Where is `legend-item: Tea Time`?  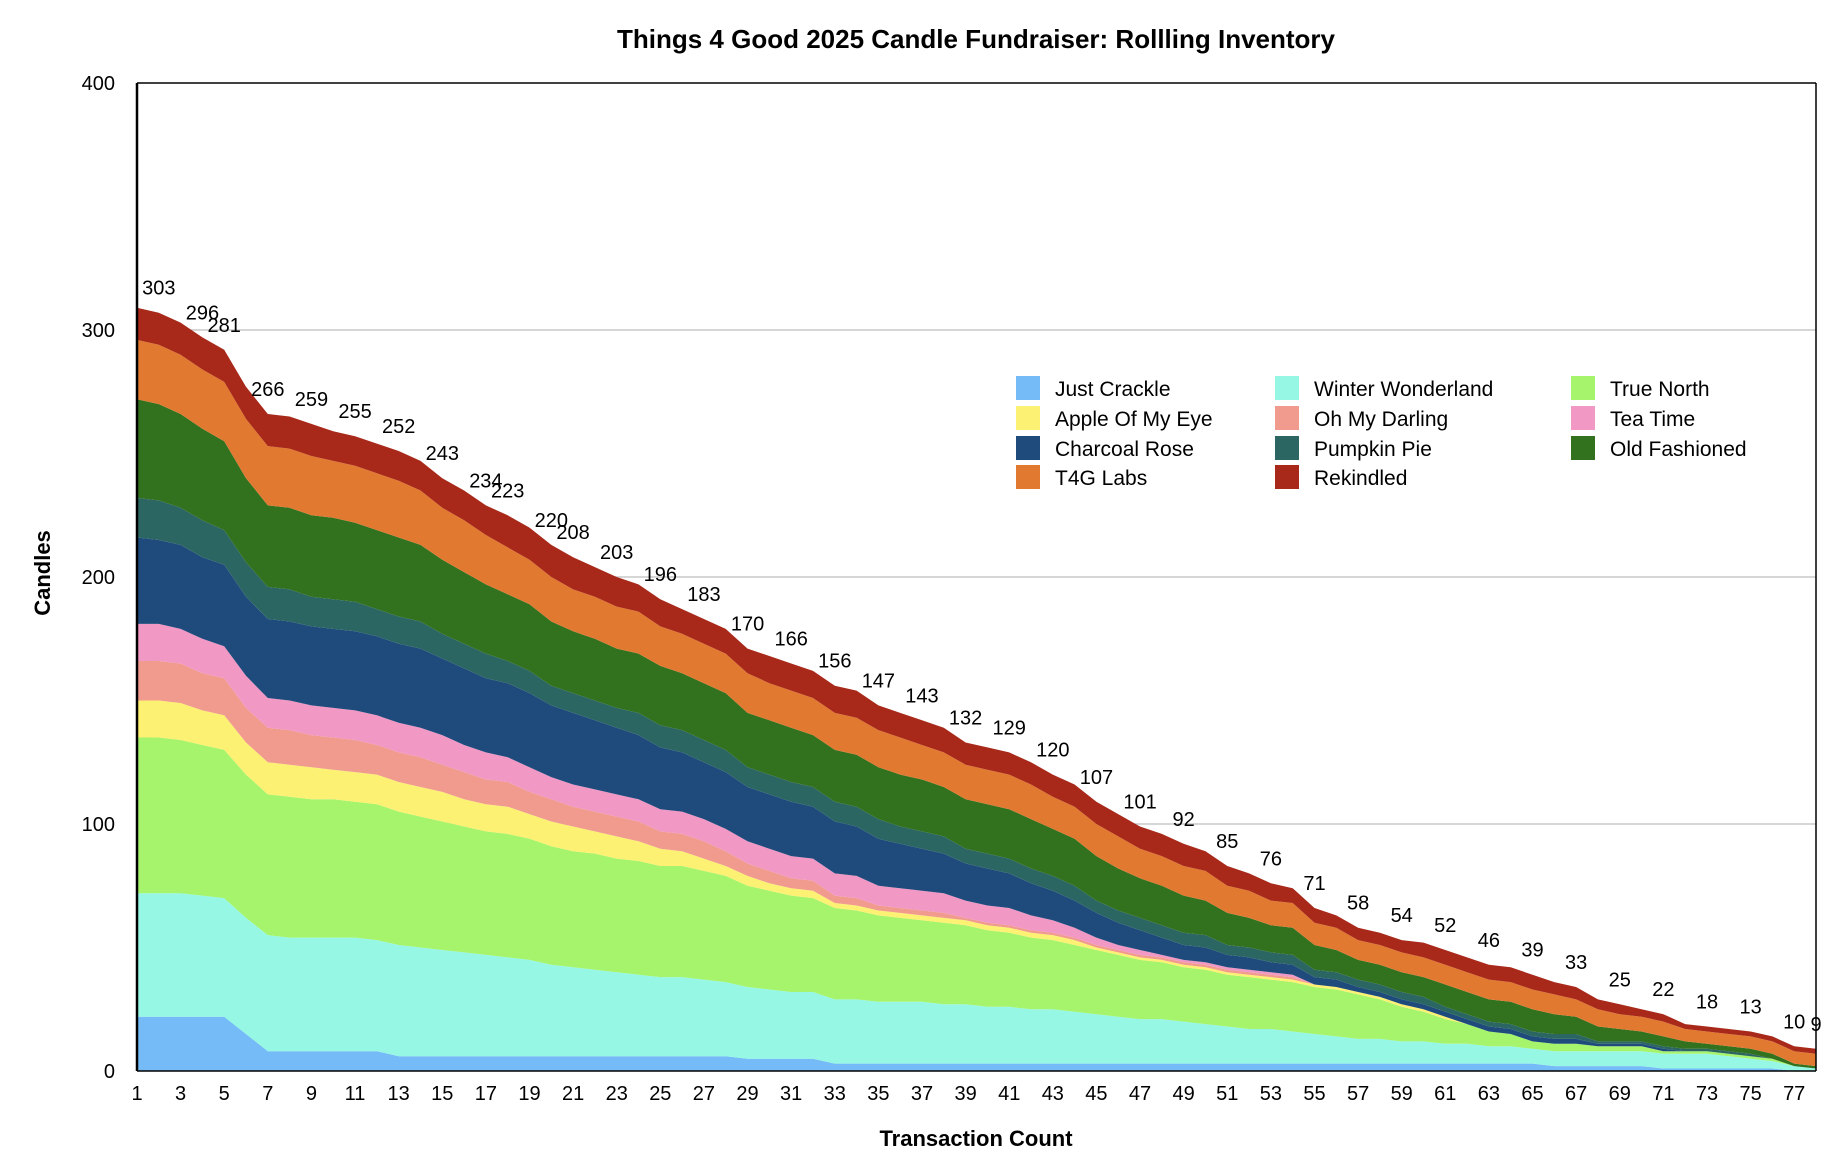 legend-item: Tea Time is located at coordinates (1633, 418).